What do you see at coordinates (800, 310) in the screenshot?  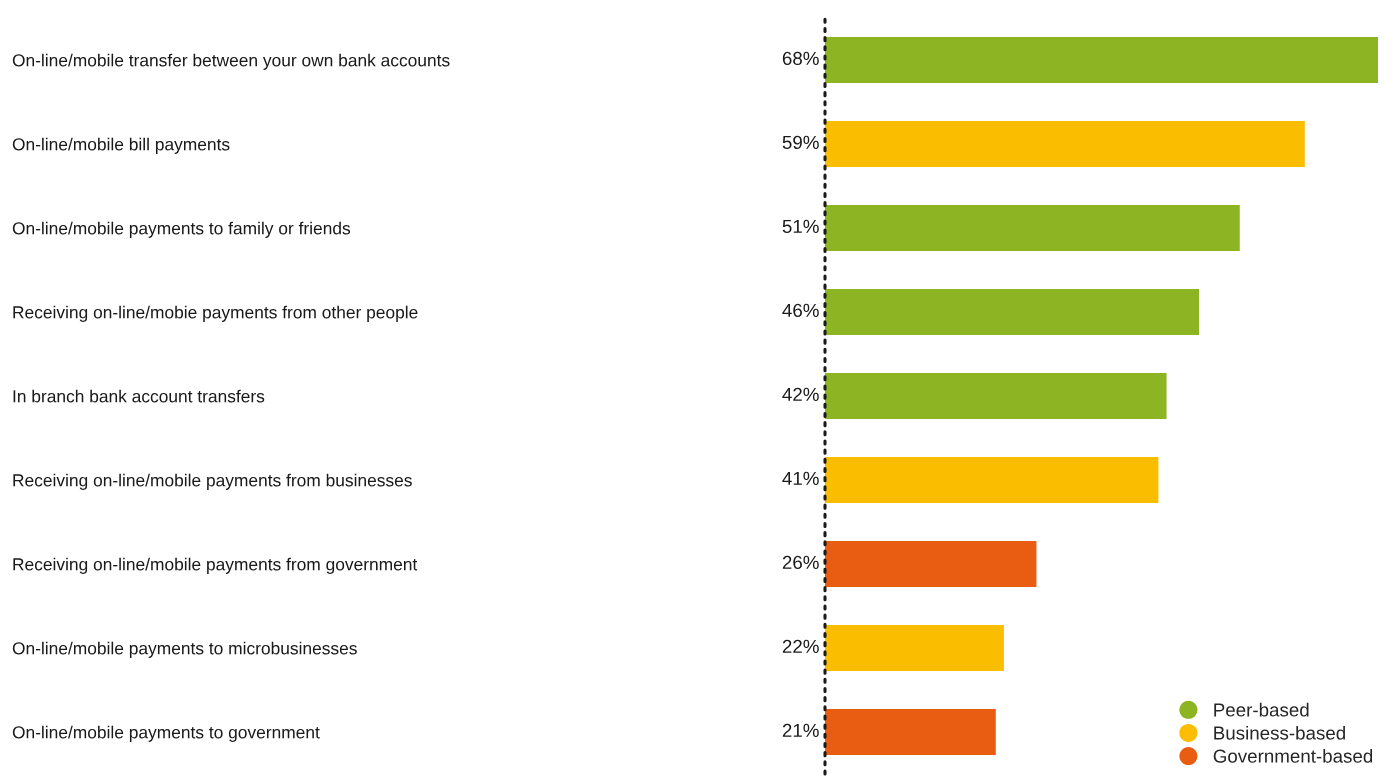 I see `data-label: 46%` at bounding box center [800, 310].